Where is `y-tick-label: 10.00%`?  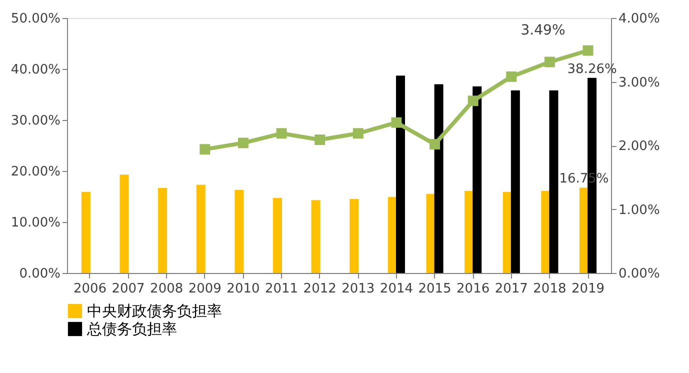
y-tick-label: 10.00% is located at coordinates (35, 223).